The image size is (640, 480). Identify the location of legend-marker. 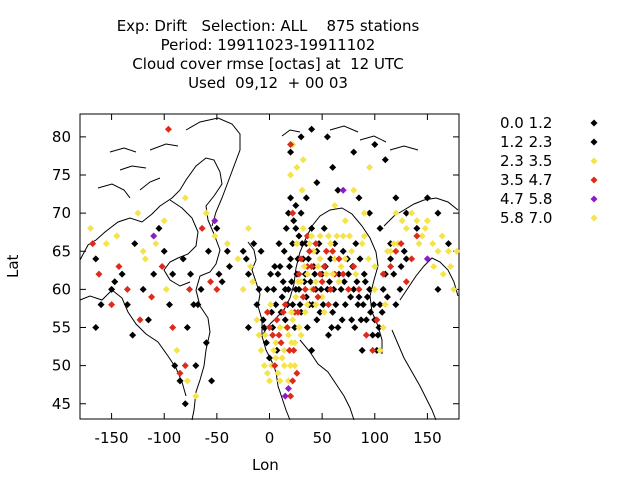
(594, 199).